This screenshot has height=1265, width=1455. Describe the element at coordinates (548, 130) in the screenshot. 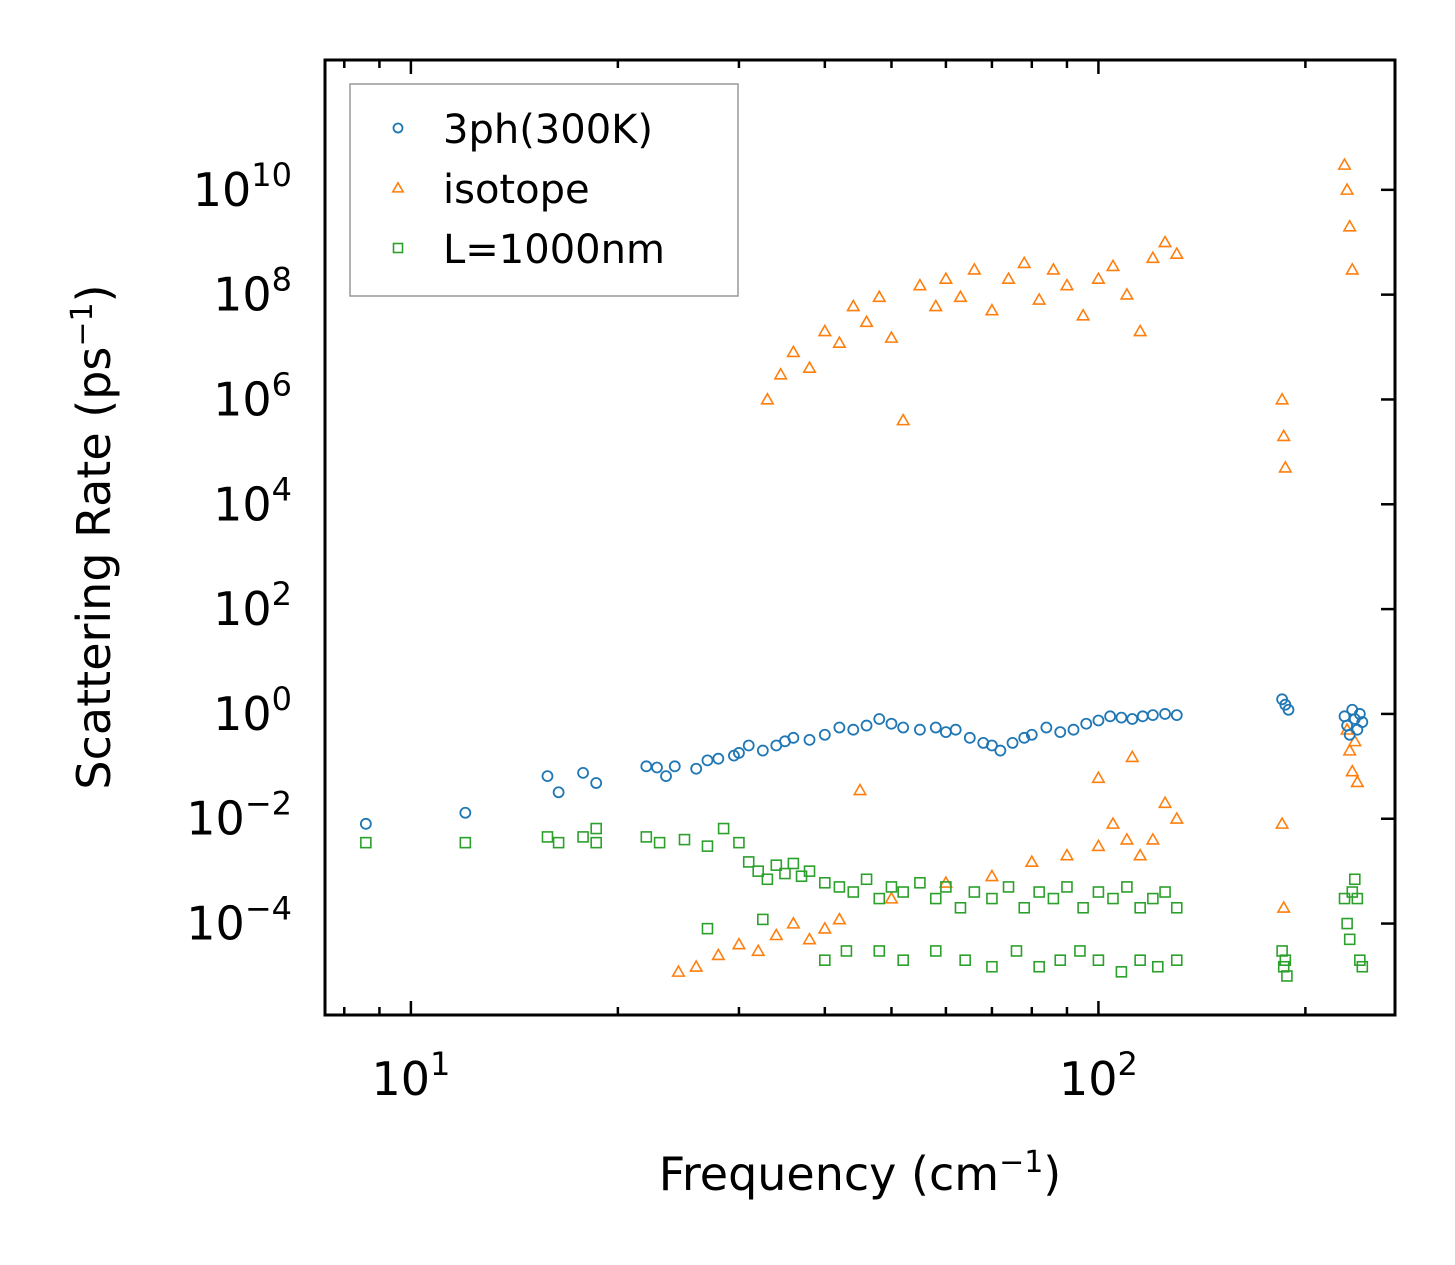

I see `legend-label-3ph: 3ph(300K)` at that location.